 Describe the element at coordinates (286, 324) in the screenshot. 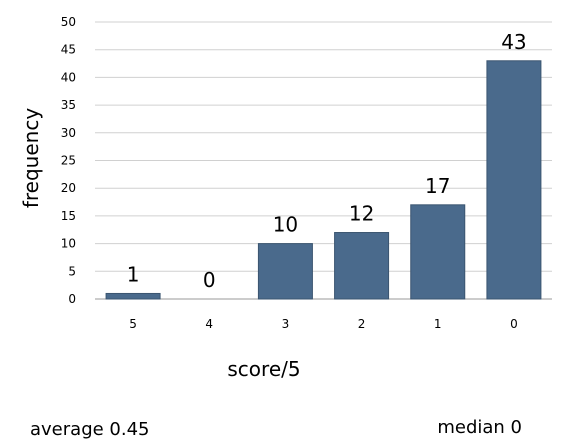

I see `x-tick-label: 3` at that location.